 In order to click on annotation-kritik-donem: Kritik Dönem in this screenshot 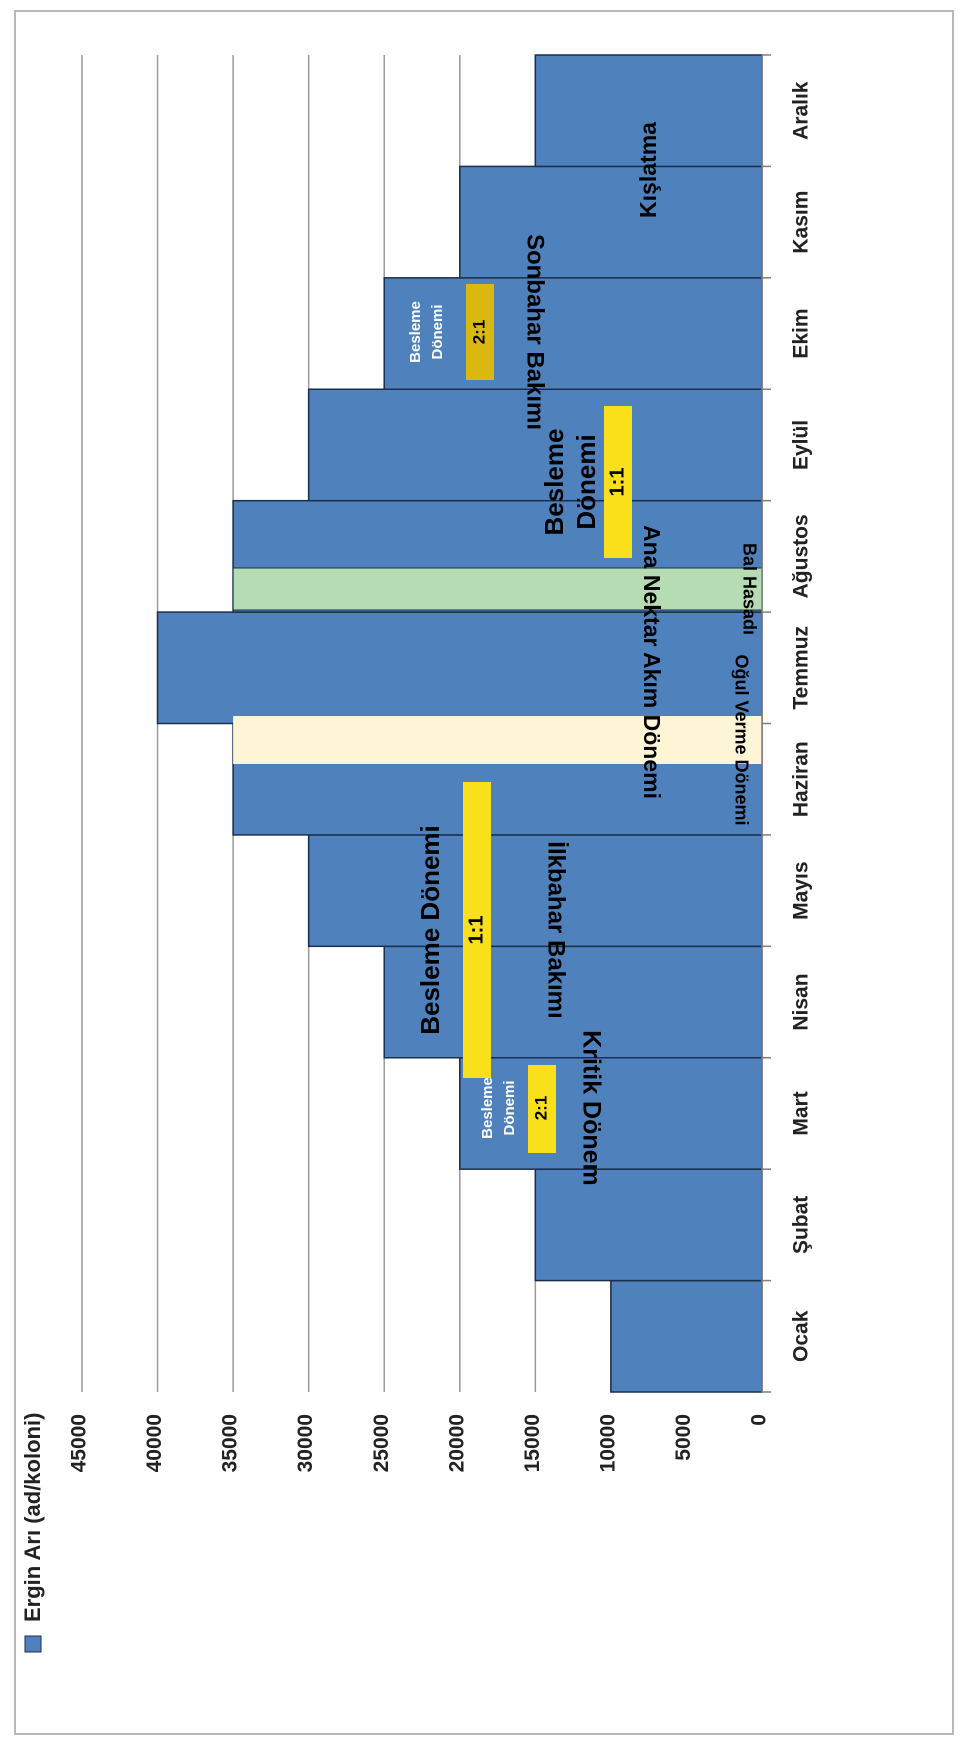, I will do `click(591, 1108)`.